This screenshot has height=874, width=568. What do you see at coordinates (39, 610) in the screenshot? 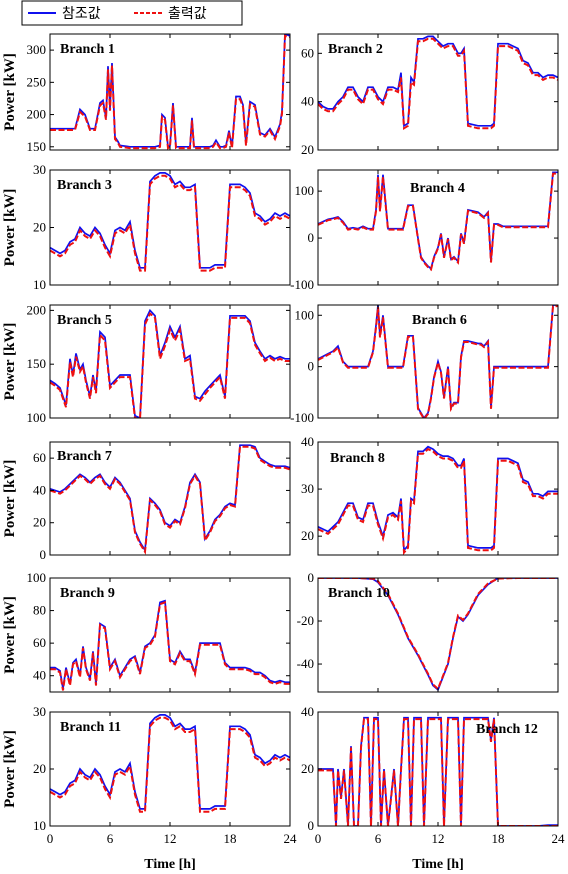
I see `y-tick-label: 80` at bounding box center [39, 610].